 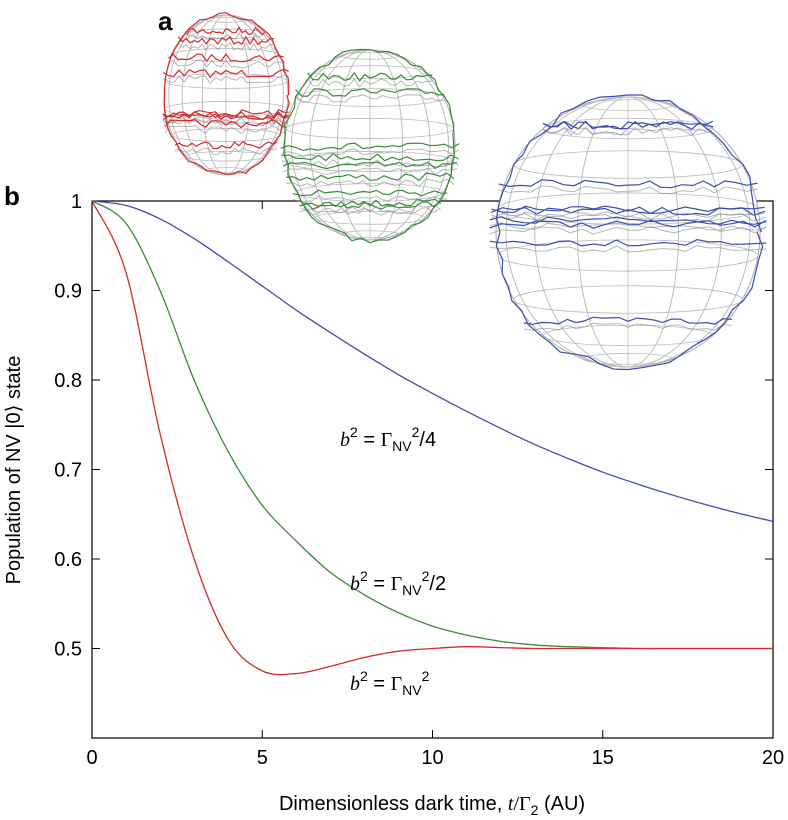 I want to click on label-part: t, so click(x=511, y=804).